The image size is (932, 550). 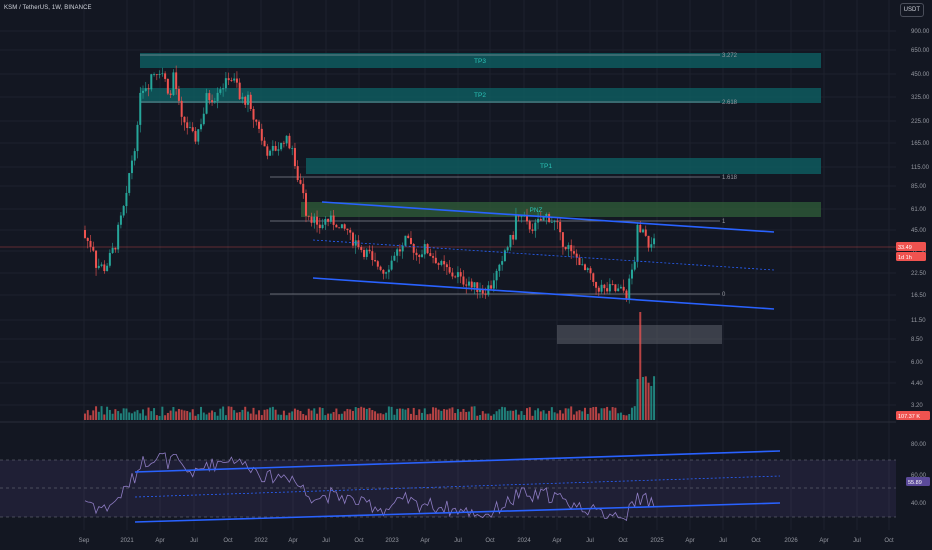 What do you see at coordinates (911, 10) in the screenshot?
I see `currency-button: USDT` at bounding box center [911, 10].